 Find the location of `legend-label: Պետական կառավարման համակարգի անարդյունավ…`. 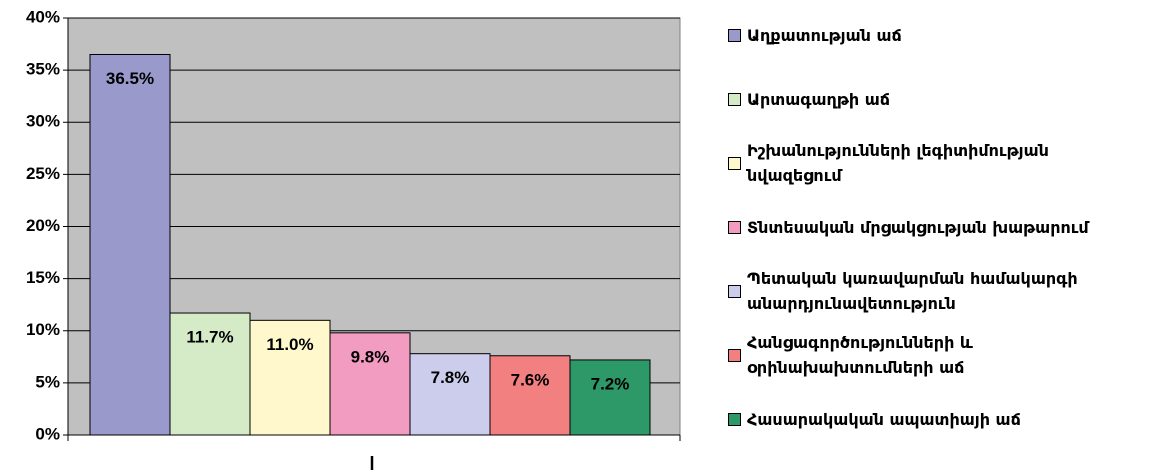

legend-label: Պետական կառավարման համակարգի անարդյունավ… is located at coordinates (912, 291).